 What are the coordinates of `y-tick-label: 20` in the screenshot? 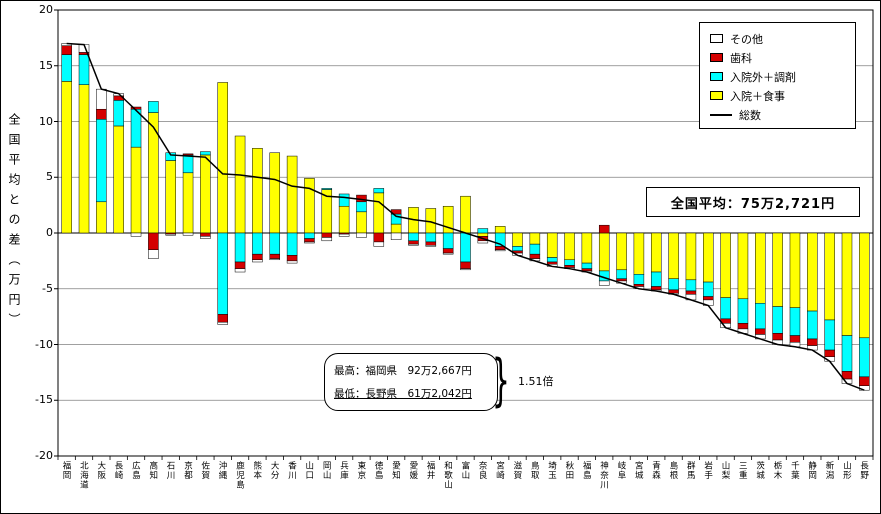 It's located at (46, 9).